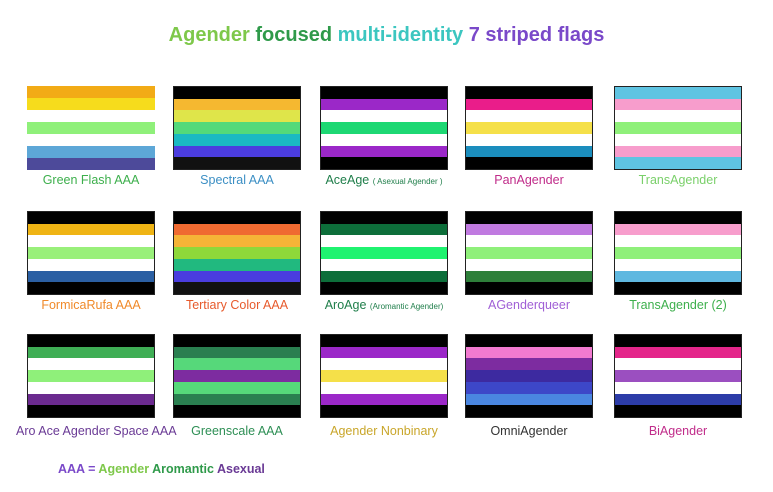 The height and width of the screenshot is (492, 773). I want to click on flag-label: OmniAgender, so click(529, 431).